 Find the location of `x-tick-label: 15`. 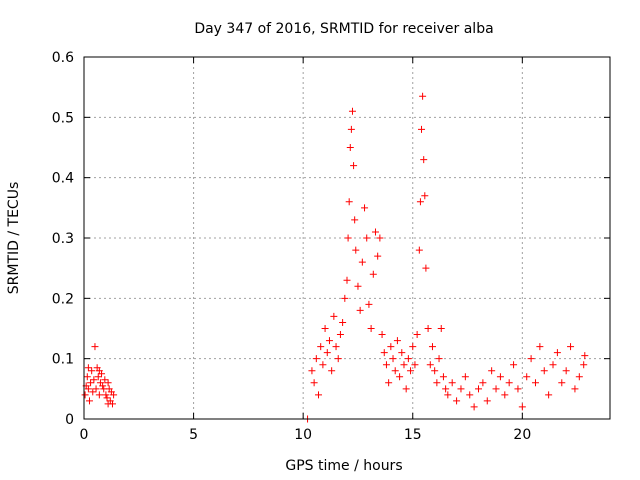

x-tick-label: 15 is located at coordinates (413, 435).